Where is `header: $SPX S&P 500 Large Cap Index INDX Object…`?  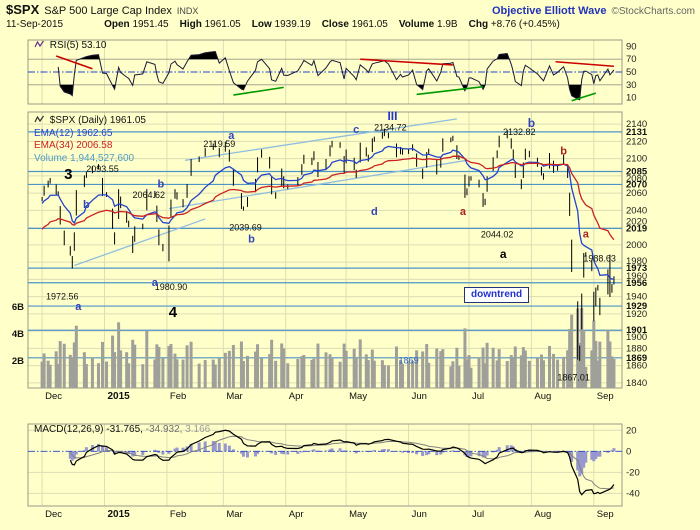
header: $SPX S&P 500 Large Cap Index INDX Object… is located at coordinates (350, 16).